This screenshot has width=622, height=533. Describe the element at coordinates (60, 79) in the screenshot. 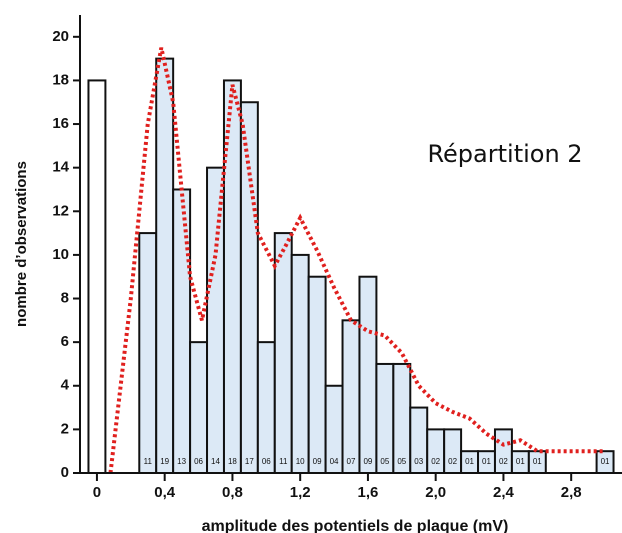

I see `y-tick-label: 18` at that location.